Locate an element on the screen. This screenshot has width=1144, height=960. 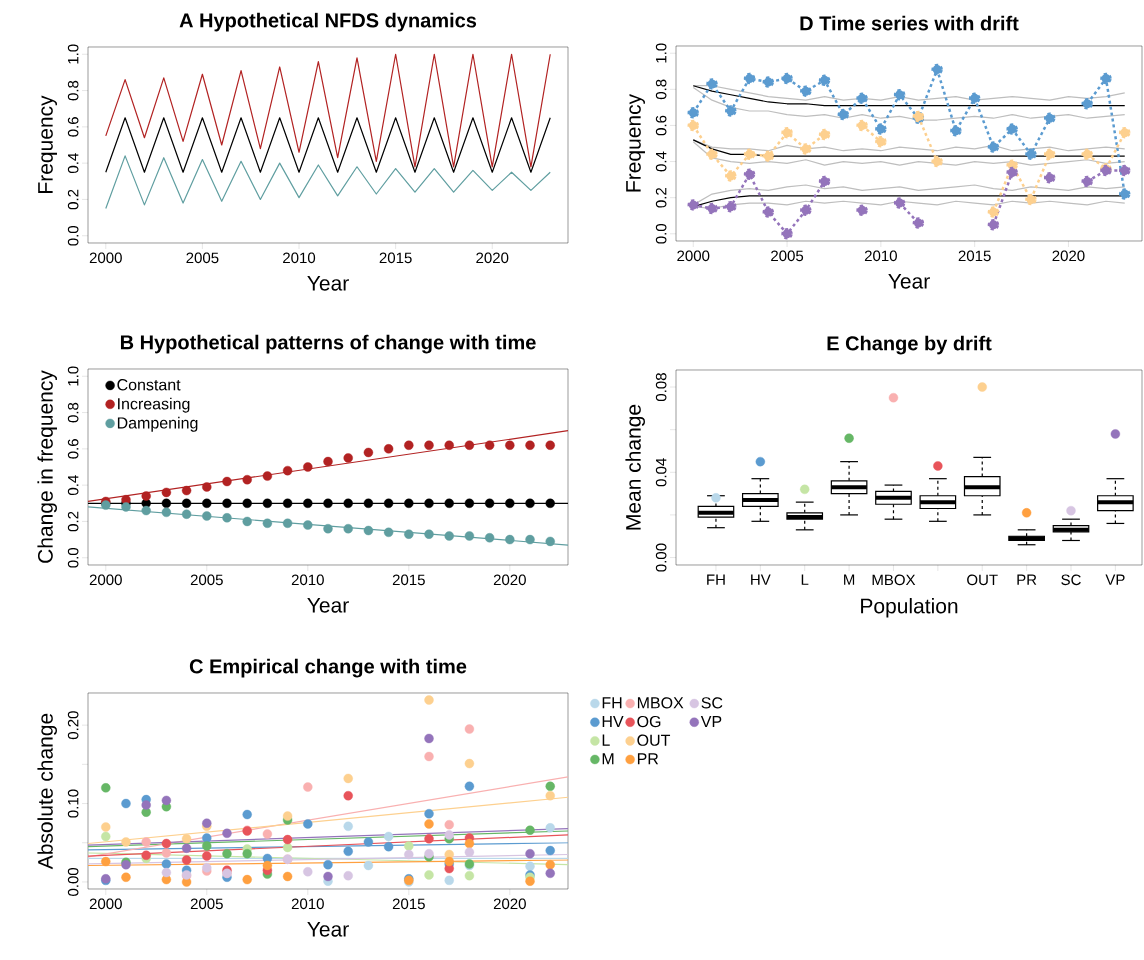
legend-label: HV is located at coordinates (613, 721).